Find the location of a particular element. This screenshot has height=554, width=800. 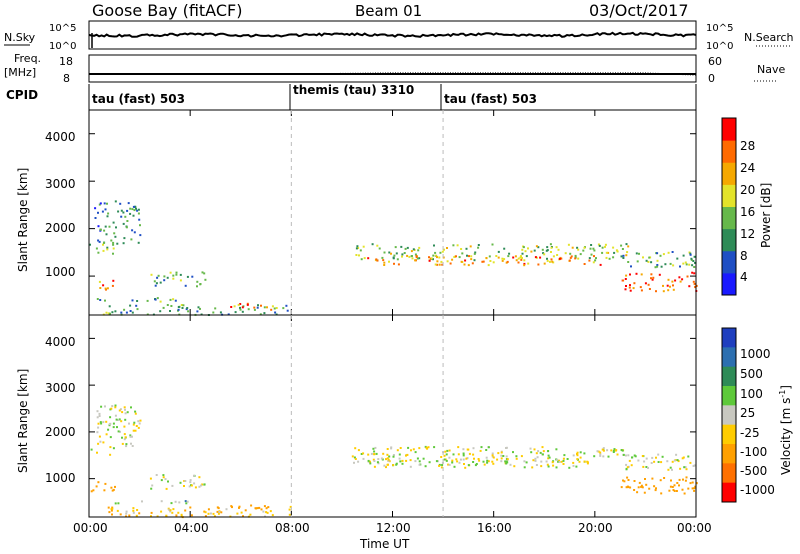

velocity-colorbar is located at coordinates (729, 415).